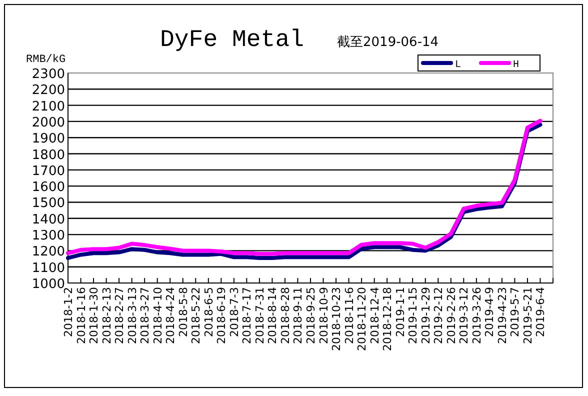  Describe the element at coordinates (145, 315) in the screenshot. I see `x-tick-label: 2018-3-27` at that location.